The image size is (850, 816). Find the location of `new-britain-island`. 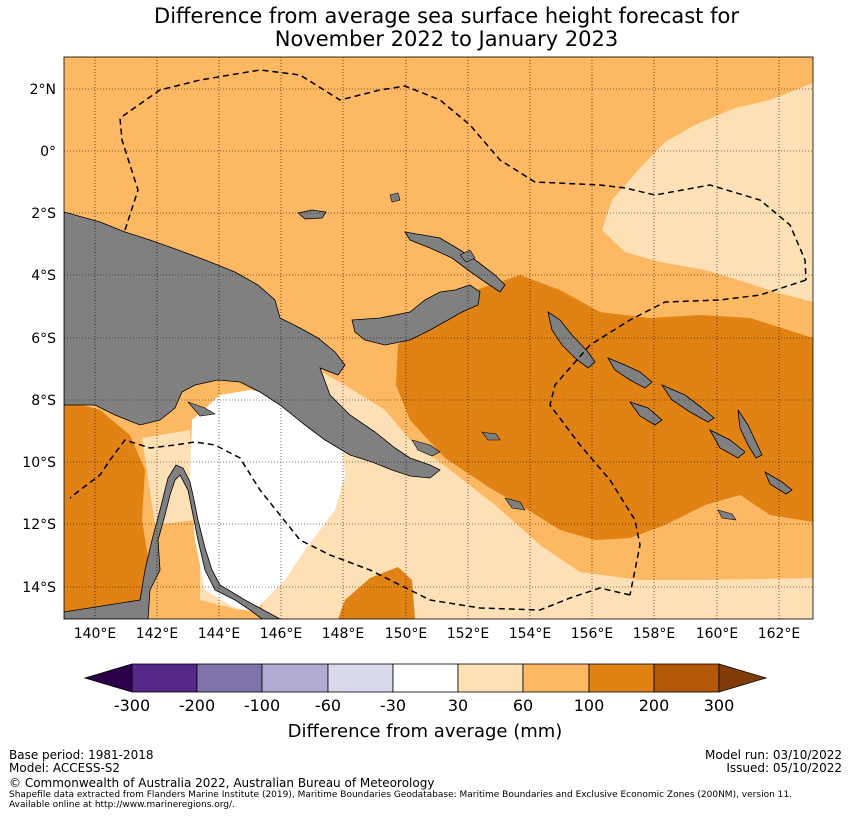

new-britain-island is located at coordinates (416, 315).